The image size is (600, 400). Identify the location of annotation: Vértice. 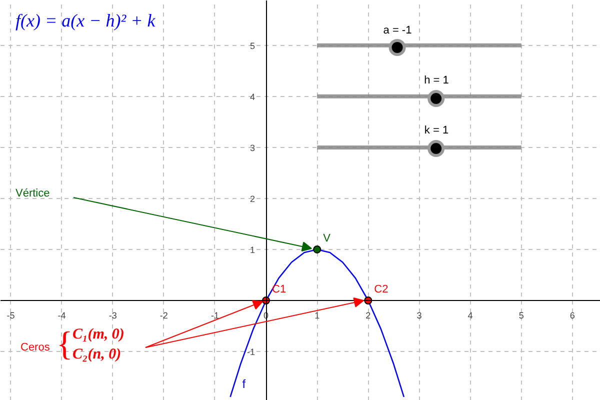
(33, 194).